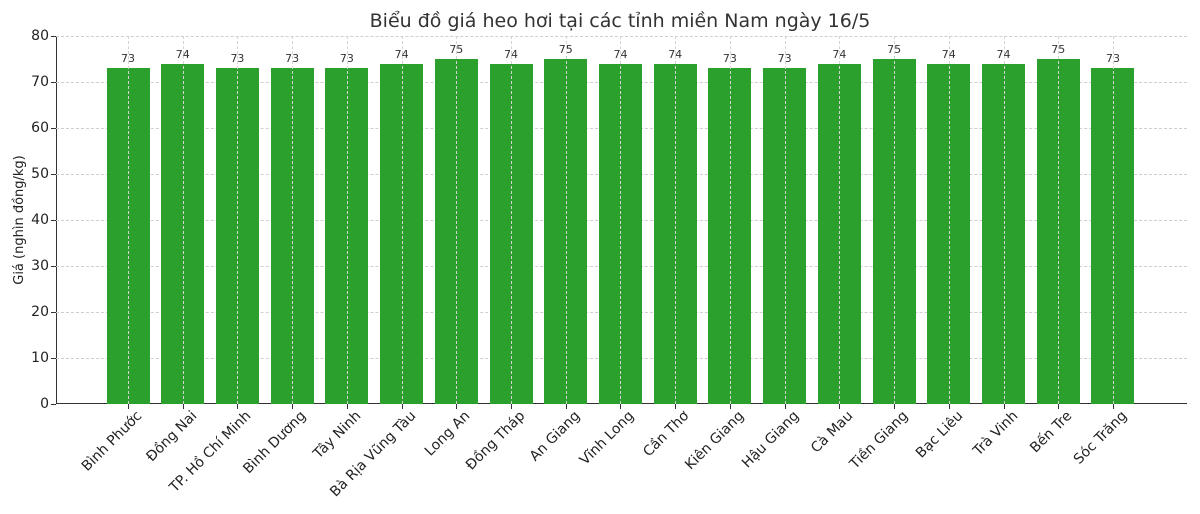 This screenshot has height=514, width=1200. Describe the element at coordinates (1051, 432) in the screenshot. I see `x-tick-label: Bến Tre` at that location.